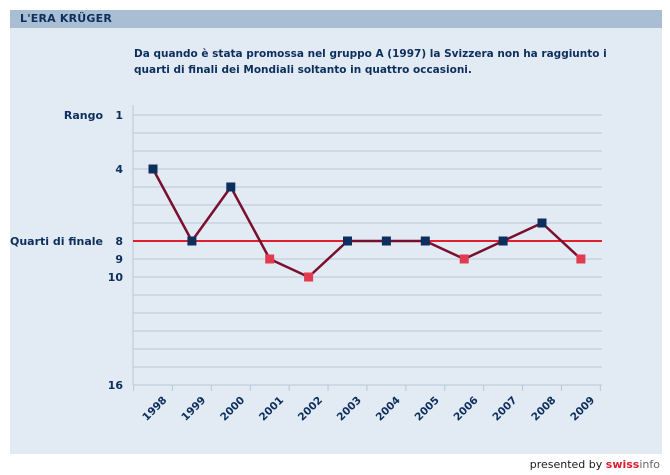 This screenshot has height=475, width=670. Describe the element at coordinates (119, 259) in the screenshot. I see `y-tick-label: 9` at that location.